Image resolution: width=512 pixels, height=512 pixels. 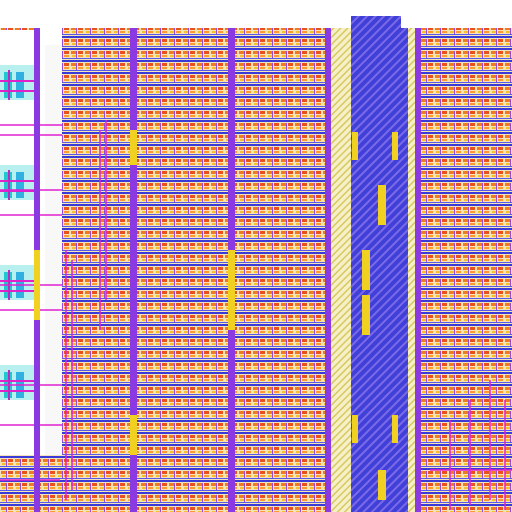 What do you see at coordinates (379, 270) in the screenshot?
I see `macro-column` at bounding box center [379, 270].